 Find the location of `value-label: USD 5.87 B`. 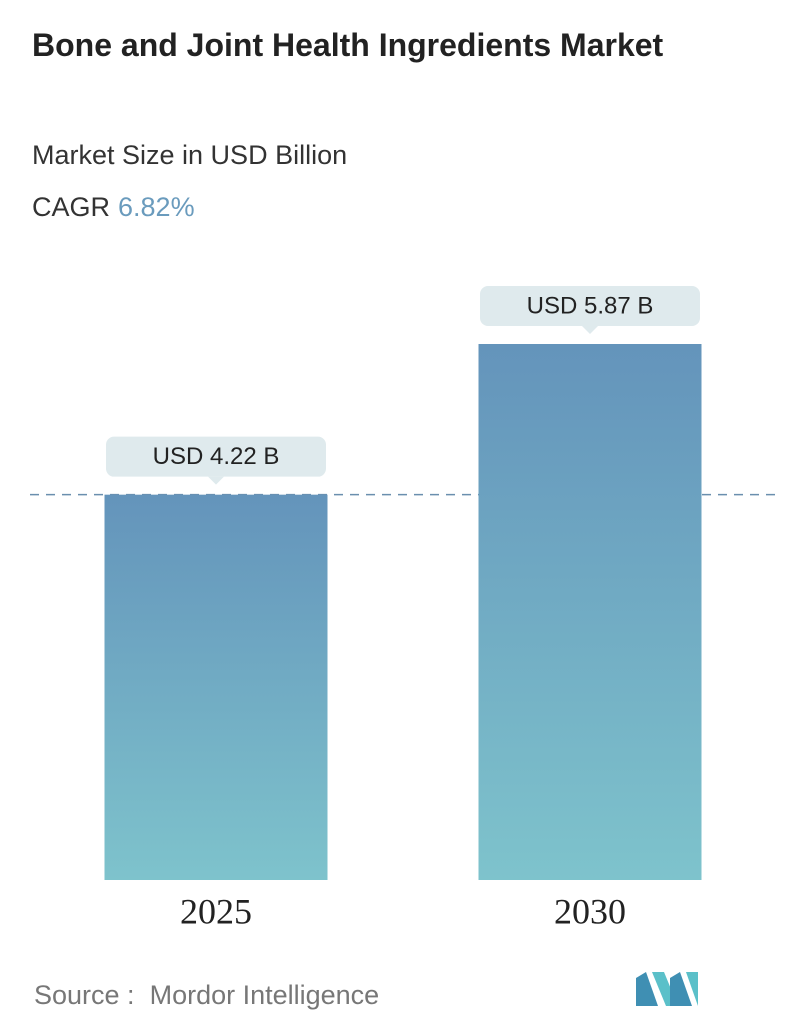

value-label: USD 5.87 B is located at coordinates (590, 305).